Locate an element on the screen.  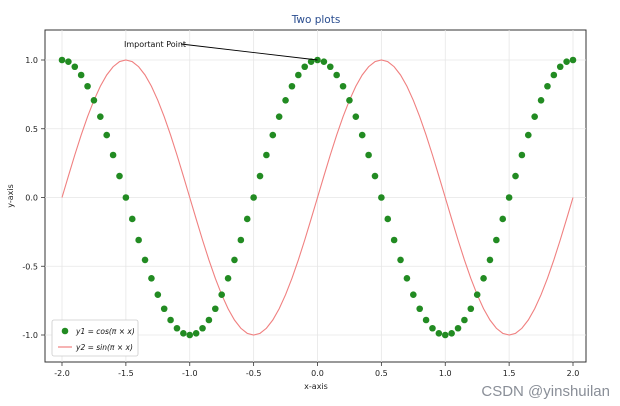
x-axis-label: x-axis is located at coordinates (316, 386).